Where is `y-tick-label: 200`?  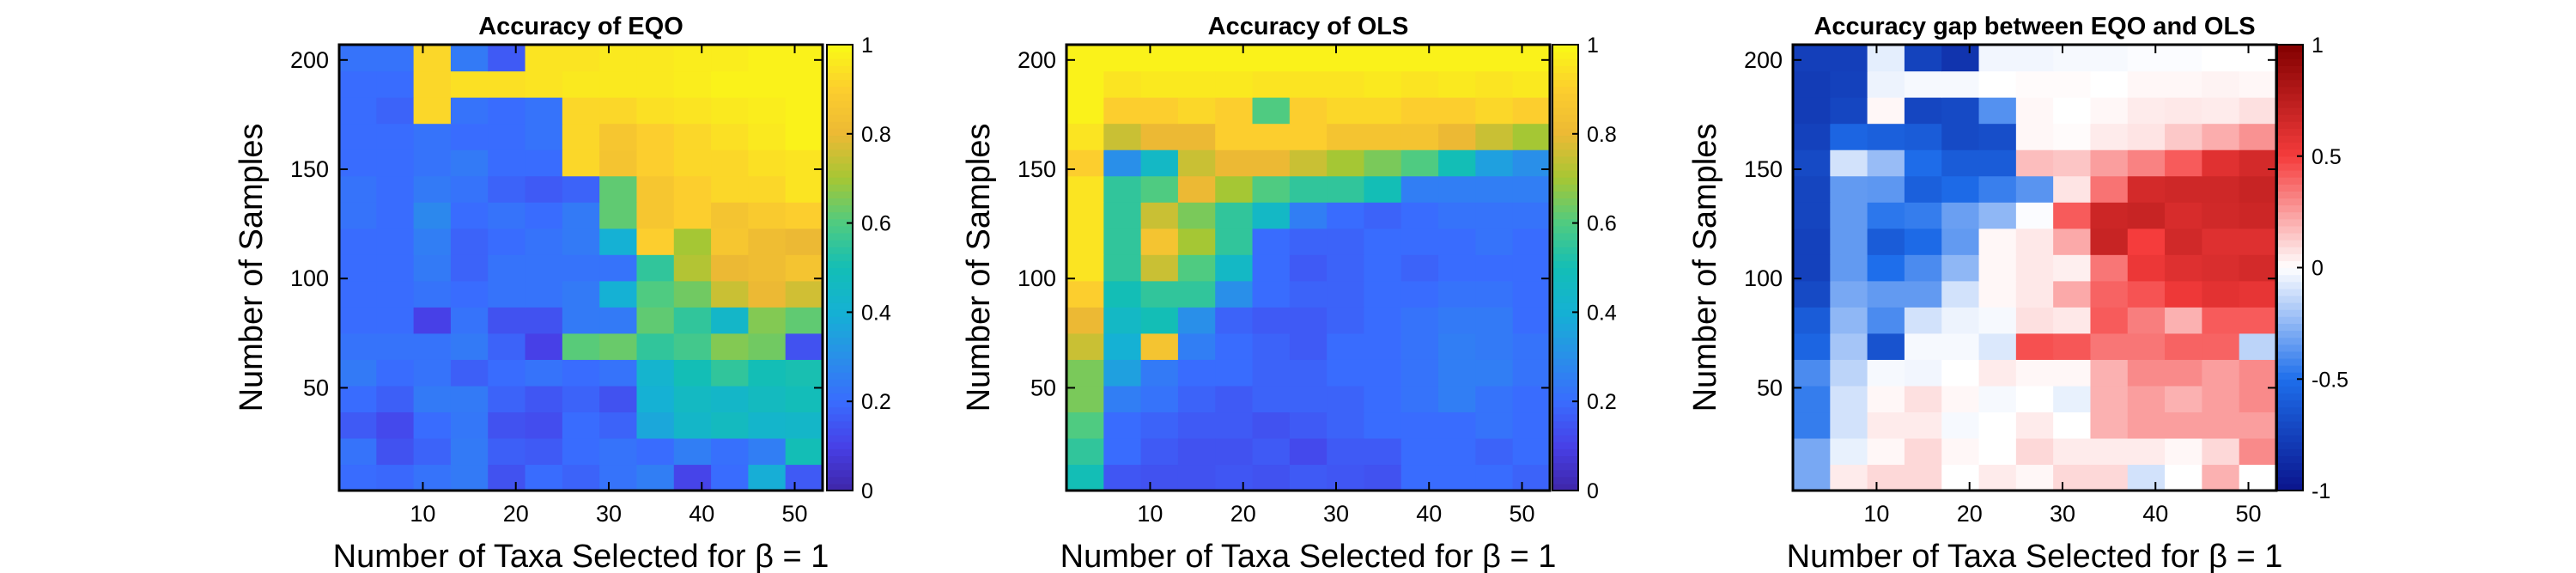 y-tick-label: 200 is located at coordinates (1037, 60).